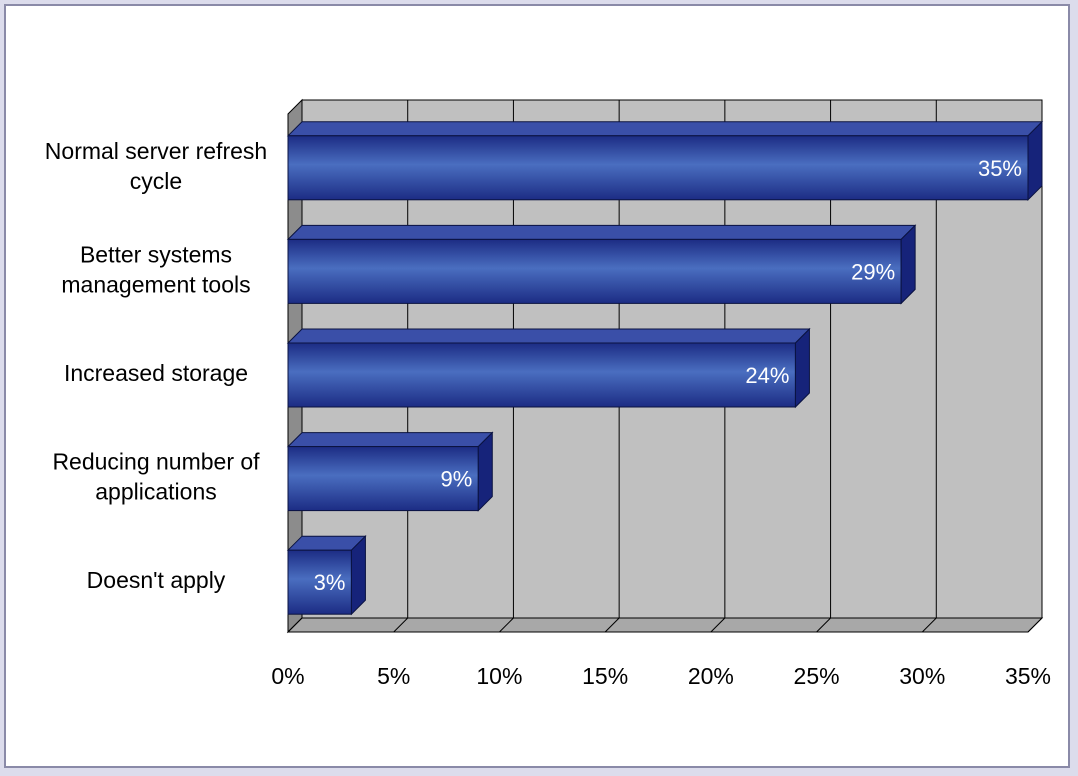 The image size is (1078, 776). What do you see at coordinates (605, 676) in the screenshot?
I see `x-tick-label: 15%` at bounding box center [605, 676].